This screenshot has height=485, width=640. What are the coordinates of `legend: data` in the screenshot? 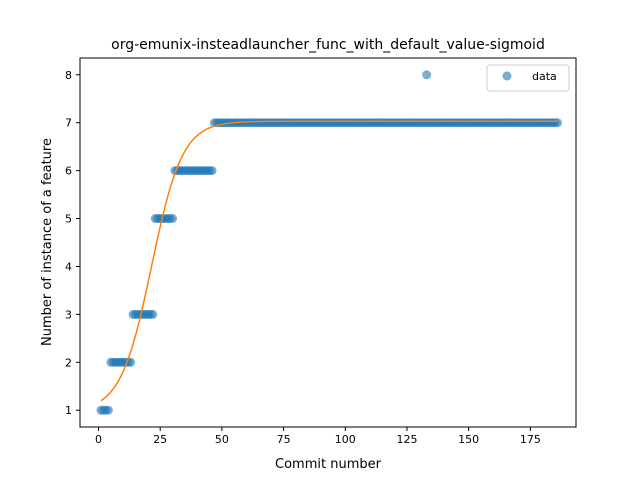 It's located at (528, 78).